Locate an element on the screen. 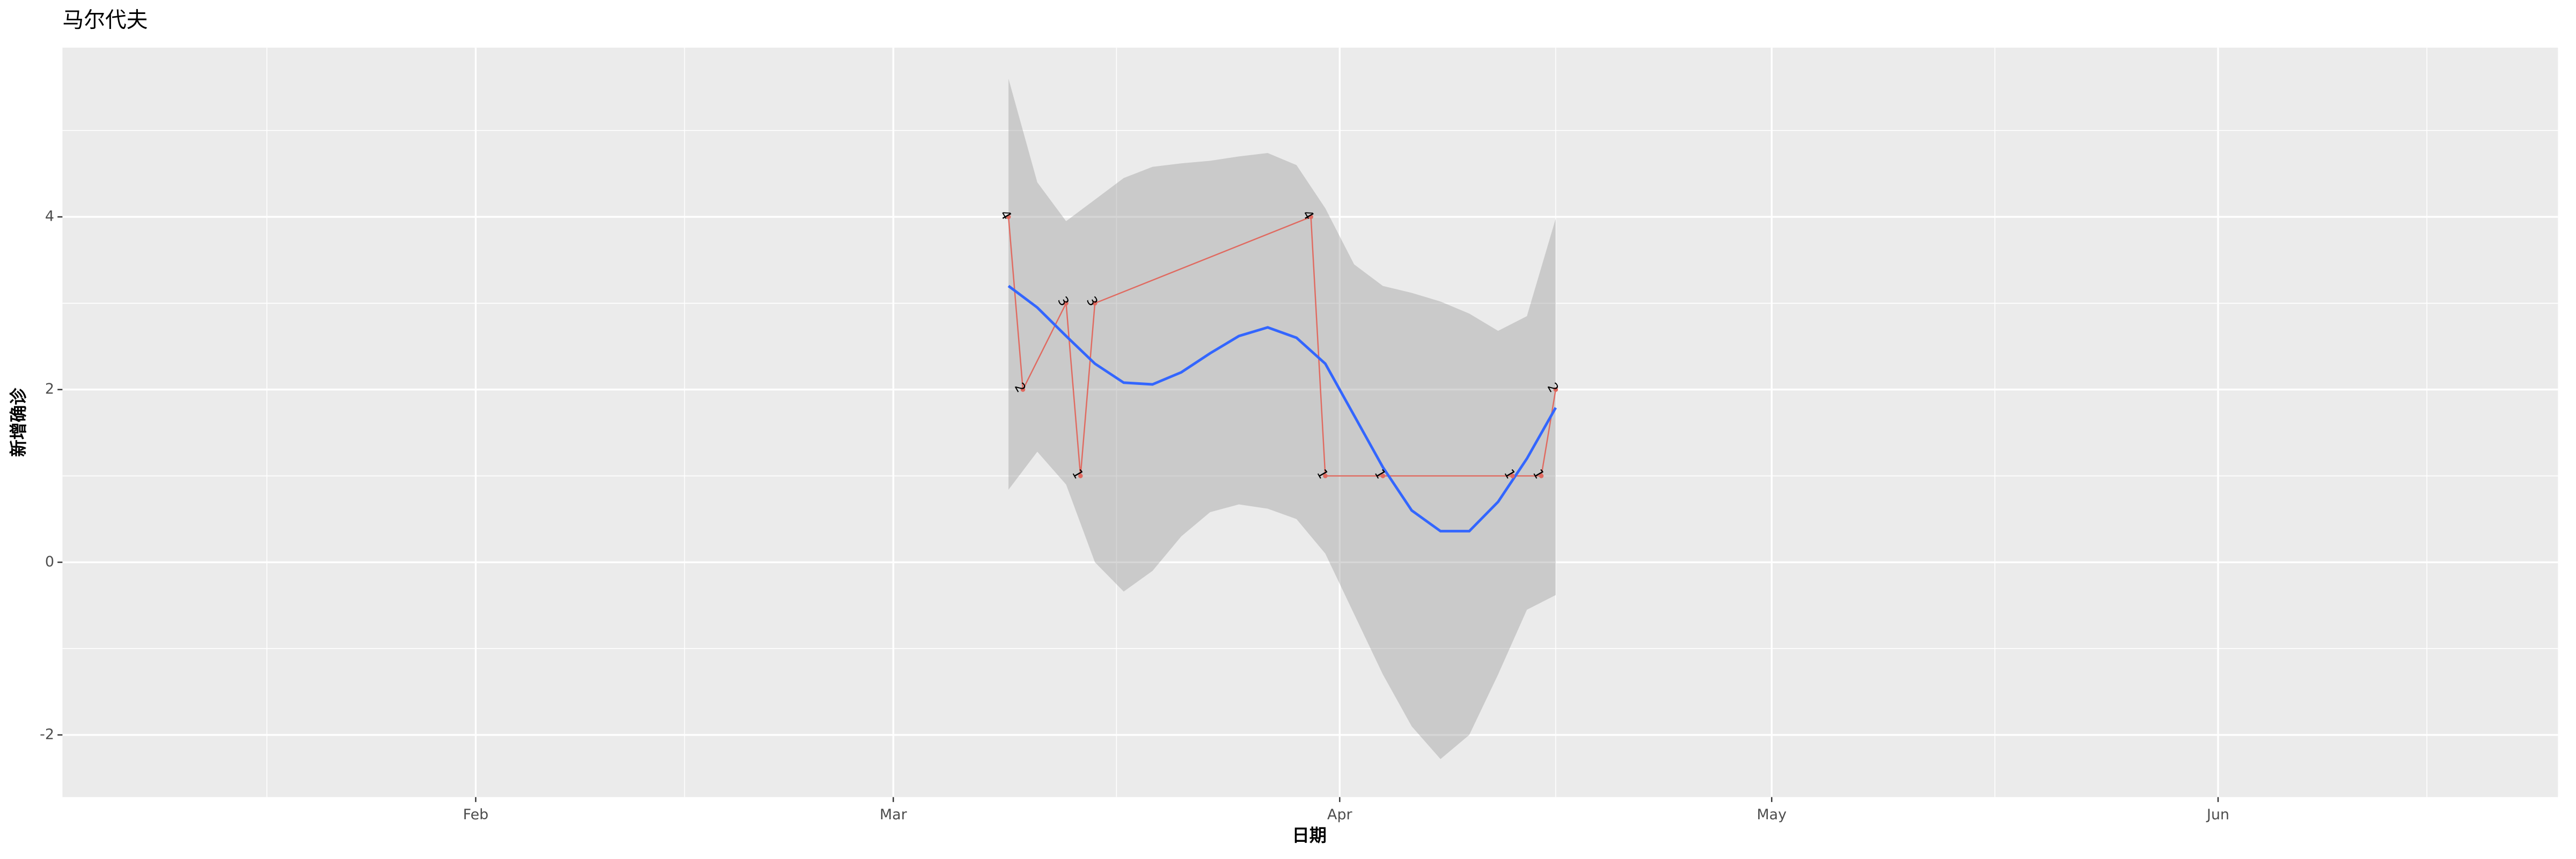  x-tick-label: Feb is located at coordinates (476, 814).